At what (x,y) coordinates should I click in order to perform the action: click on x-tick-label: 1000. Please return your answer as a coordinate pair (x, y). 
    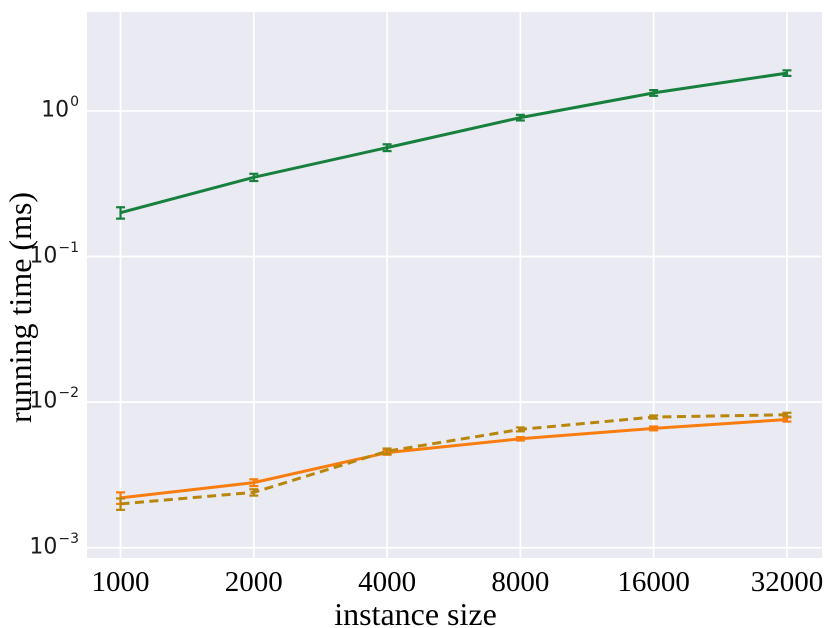
    Looking at the image, I should click on (120, 582).